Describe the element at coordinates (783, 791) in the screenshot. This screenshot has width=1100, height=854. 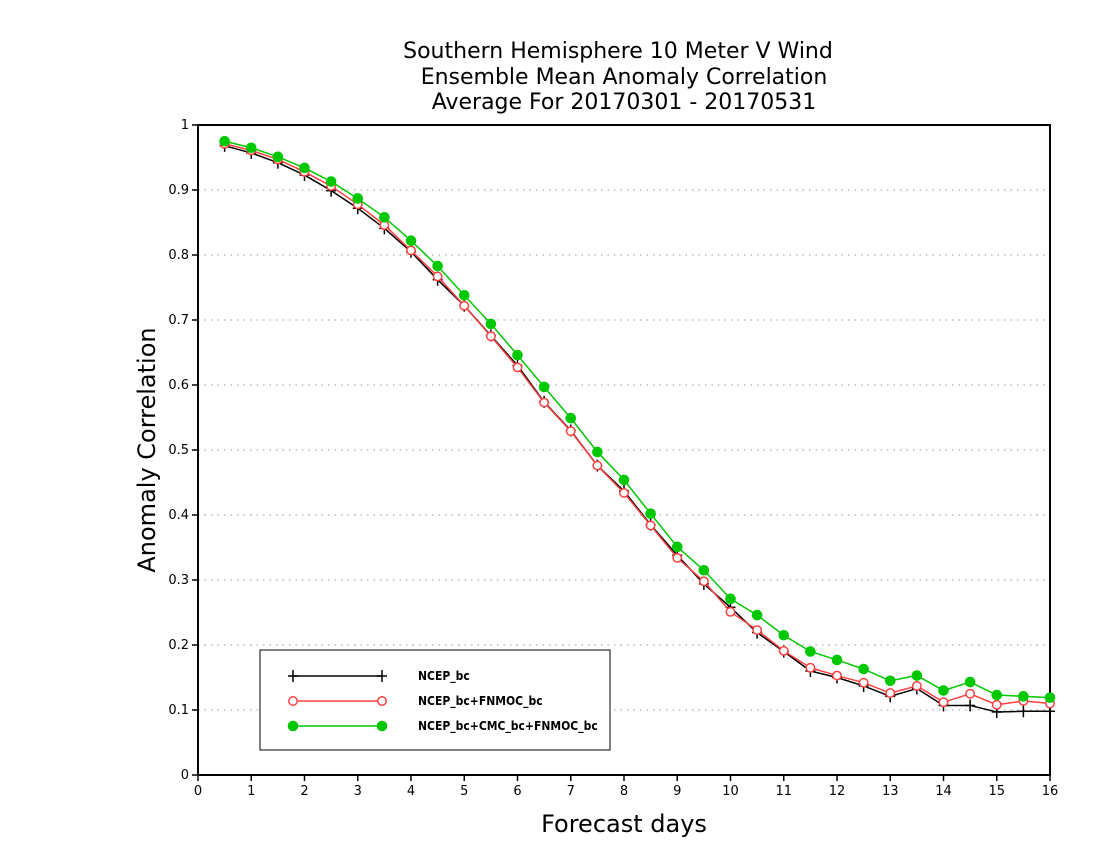
I see `x-tick-label-11: 11` at that location.